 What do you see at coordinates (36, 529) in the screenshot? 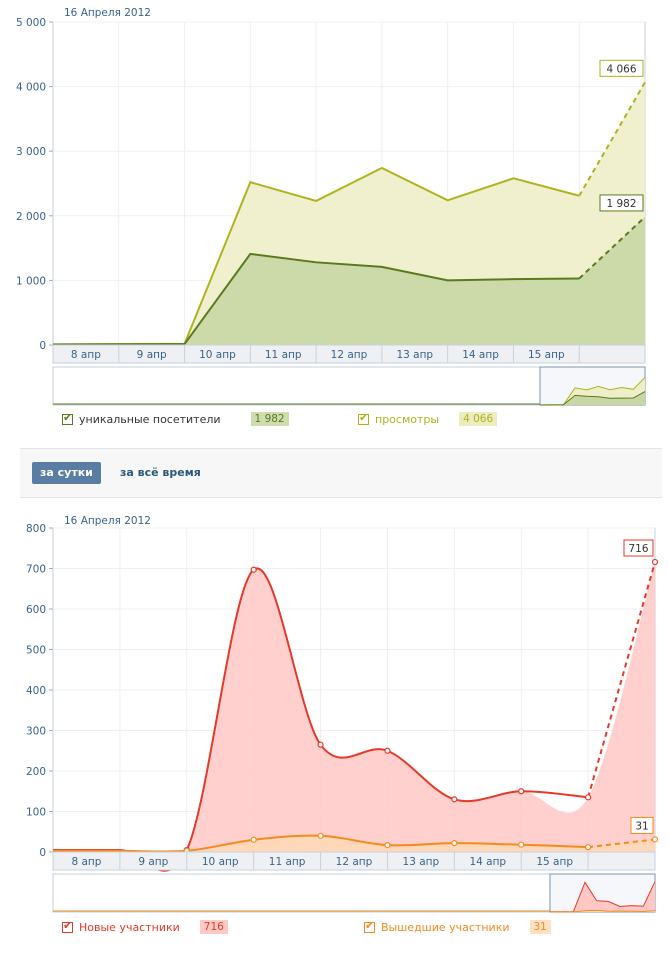
I see `y-tick-label: 800` at bounding box center [36, 529].